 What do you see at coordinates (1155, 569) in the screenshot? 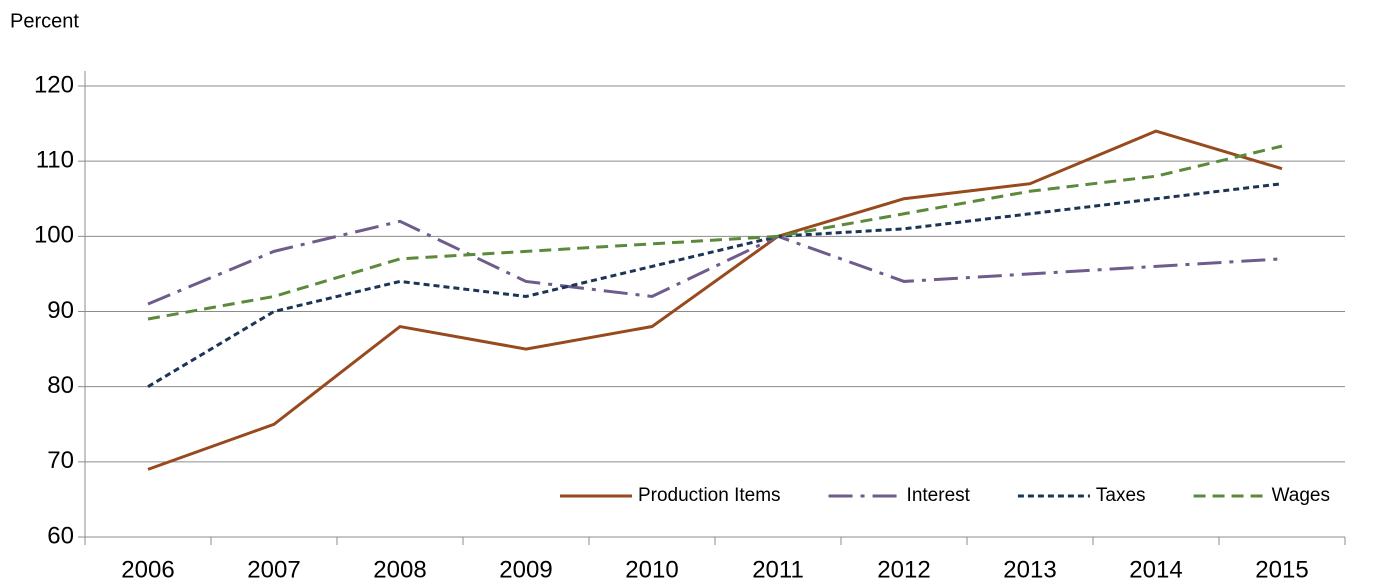
I see `x-tick-label: 2014` at bounding box center [1155, 569].